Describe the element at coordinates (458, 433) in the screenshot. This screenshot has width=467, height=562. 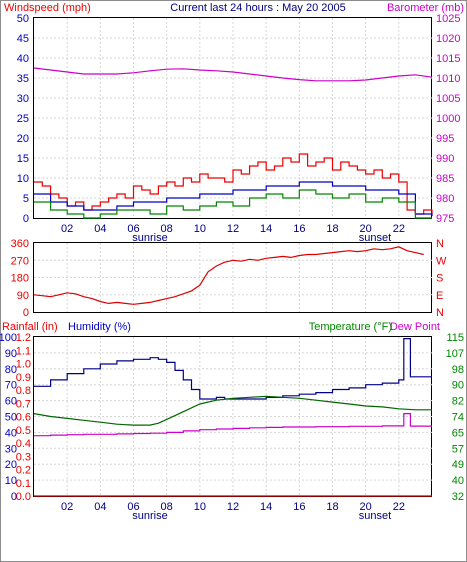
I see `temperature-tick-label: 65` at that location.